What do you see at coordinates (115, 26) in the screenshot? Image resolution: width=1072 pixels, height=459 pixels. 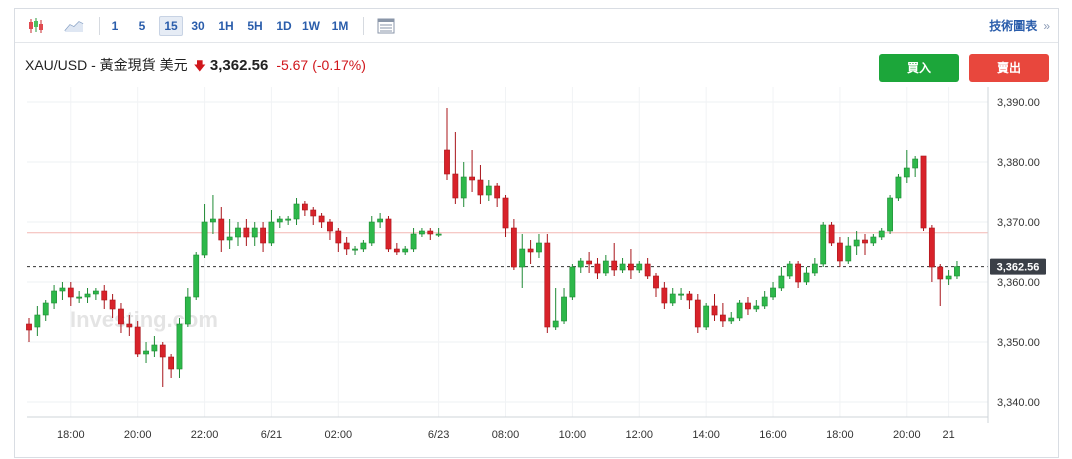 I see `interval-1: 1` at bounding box center [115, 26].